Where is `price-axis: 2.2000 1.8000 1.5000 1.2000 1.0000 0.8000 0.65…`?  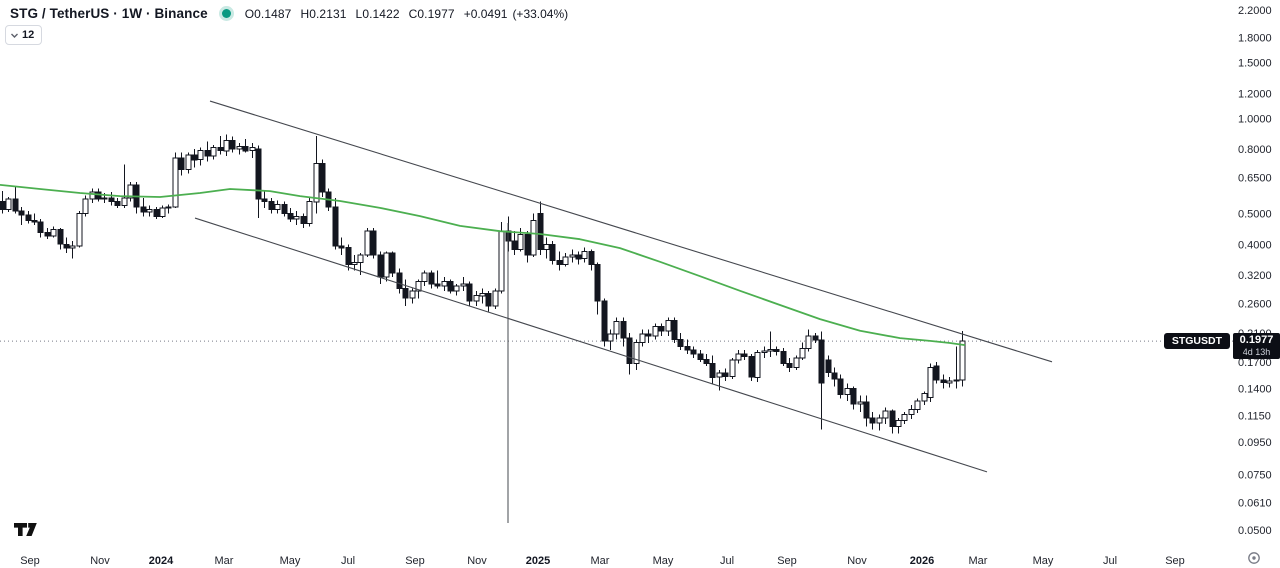
price-axis: 2.2000 1.8000 1.5000 1.2000 1.0000 0.8000 0.65… is located at coordinates (1255, 271).